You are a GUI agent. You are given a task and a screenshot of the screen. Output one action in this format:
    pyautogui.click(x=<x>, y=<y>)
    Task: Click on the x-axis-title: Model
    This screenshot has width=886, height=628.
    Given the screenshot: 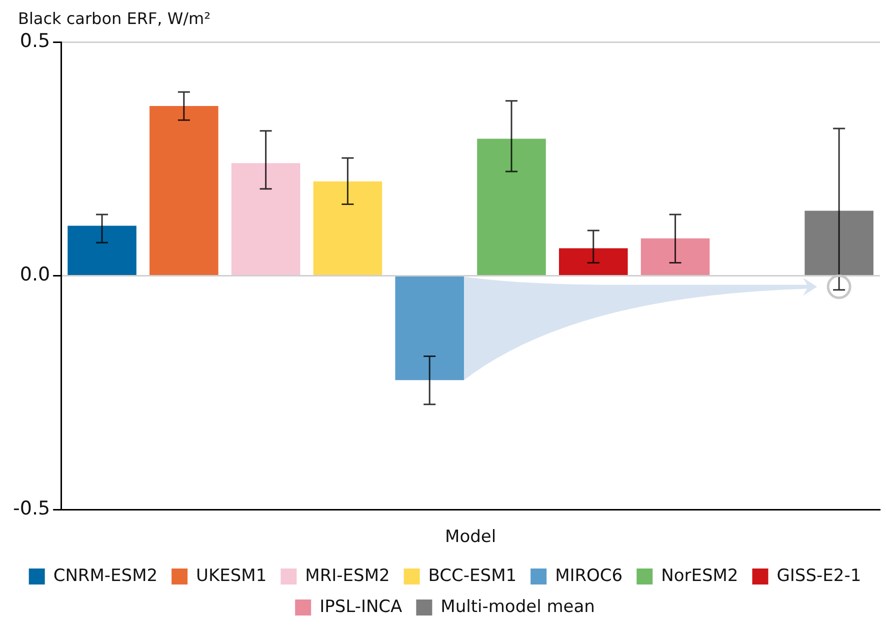 What is the action you would take?
    pyautogui.click(x=470, y=537)
    